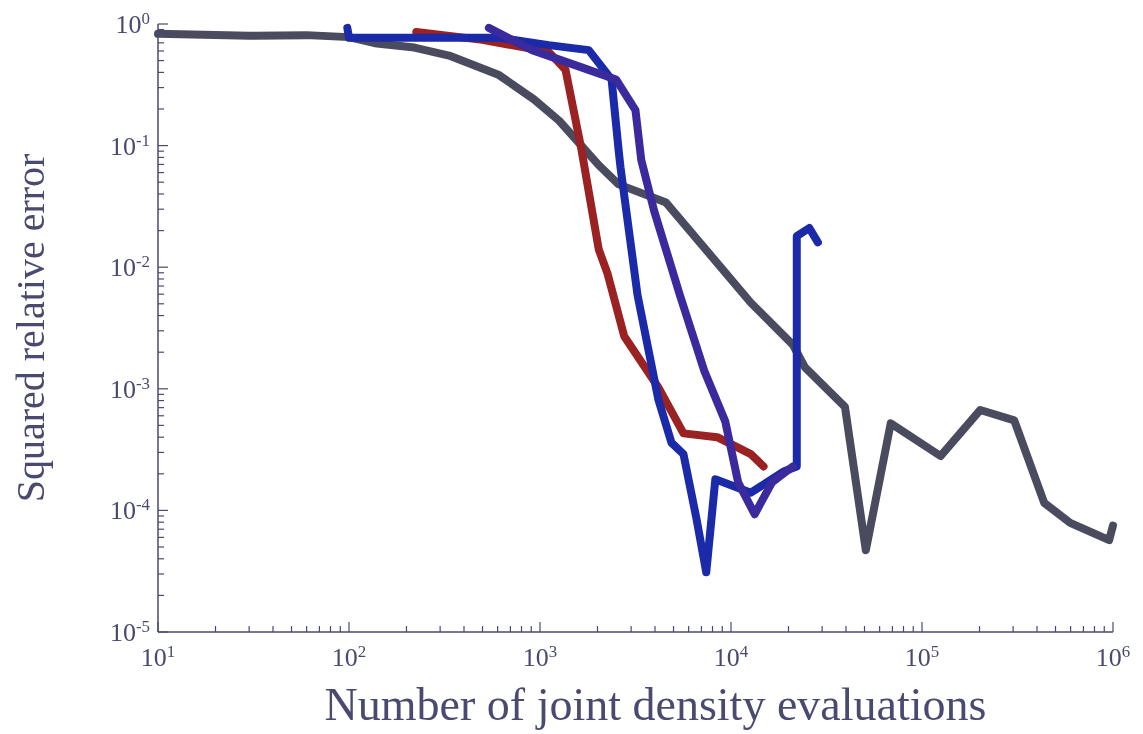  I want to click on y-tick-label: 10$^{-4}$, so click(130, 510).